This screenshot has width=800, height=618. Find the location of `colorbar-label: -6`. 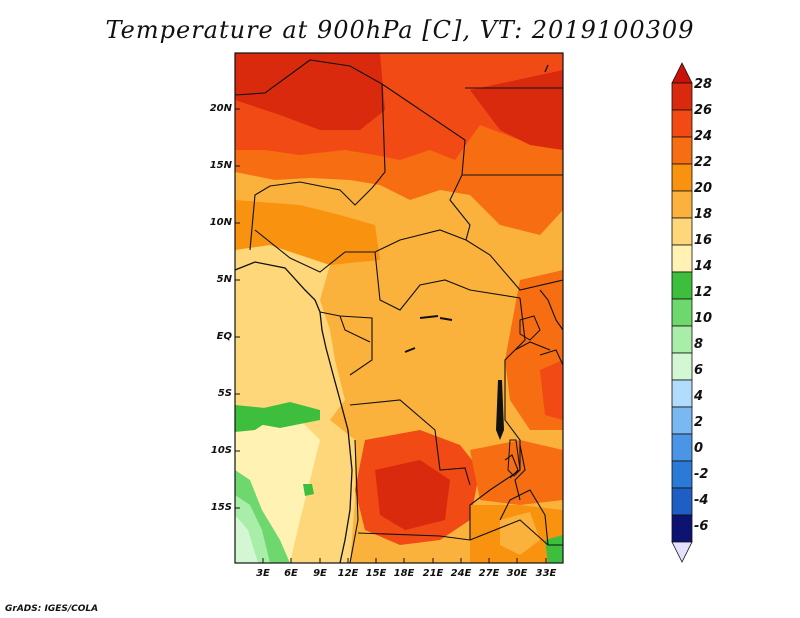

colorbar-label: -6 is located at coordinates (701, 526).